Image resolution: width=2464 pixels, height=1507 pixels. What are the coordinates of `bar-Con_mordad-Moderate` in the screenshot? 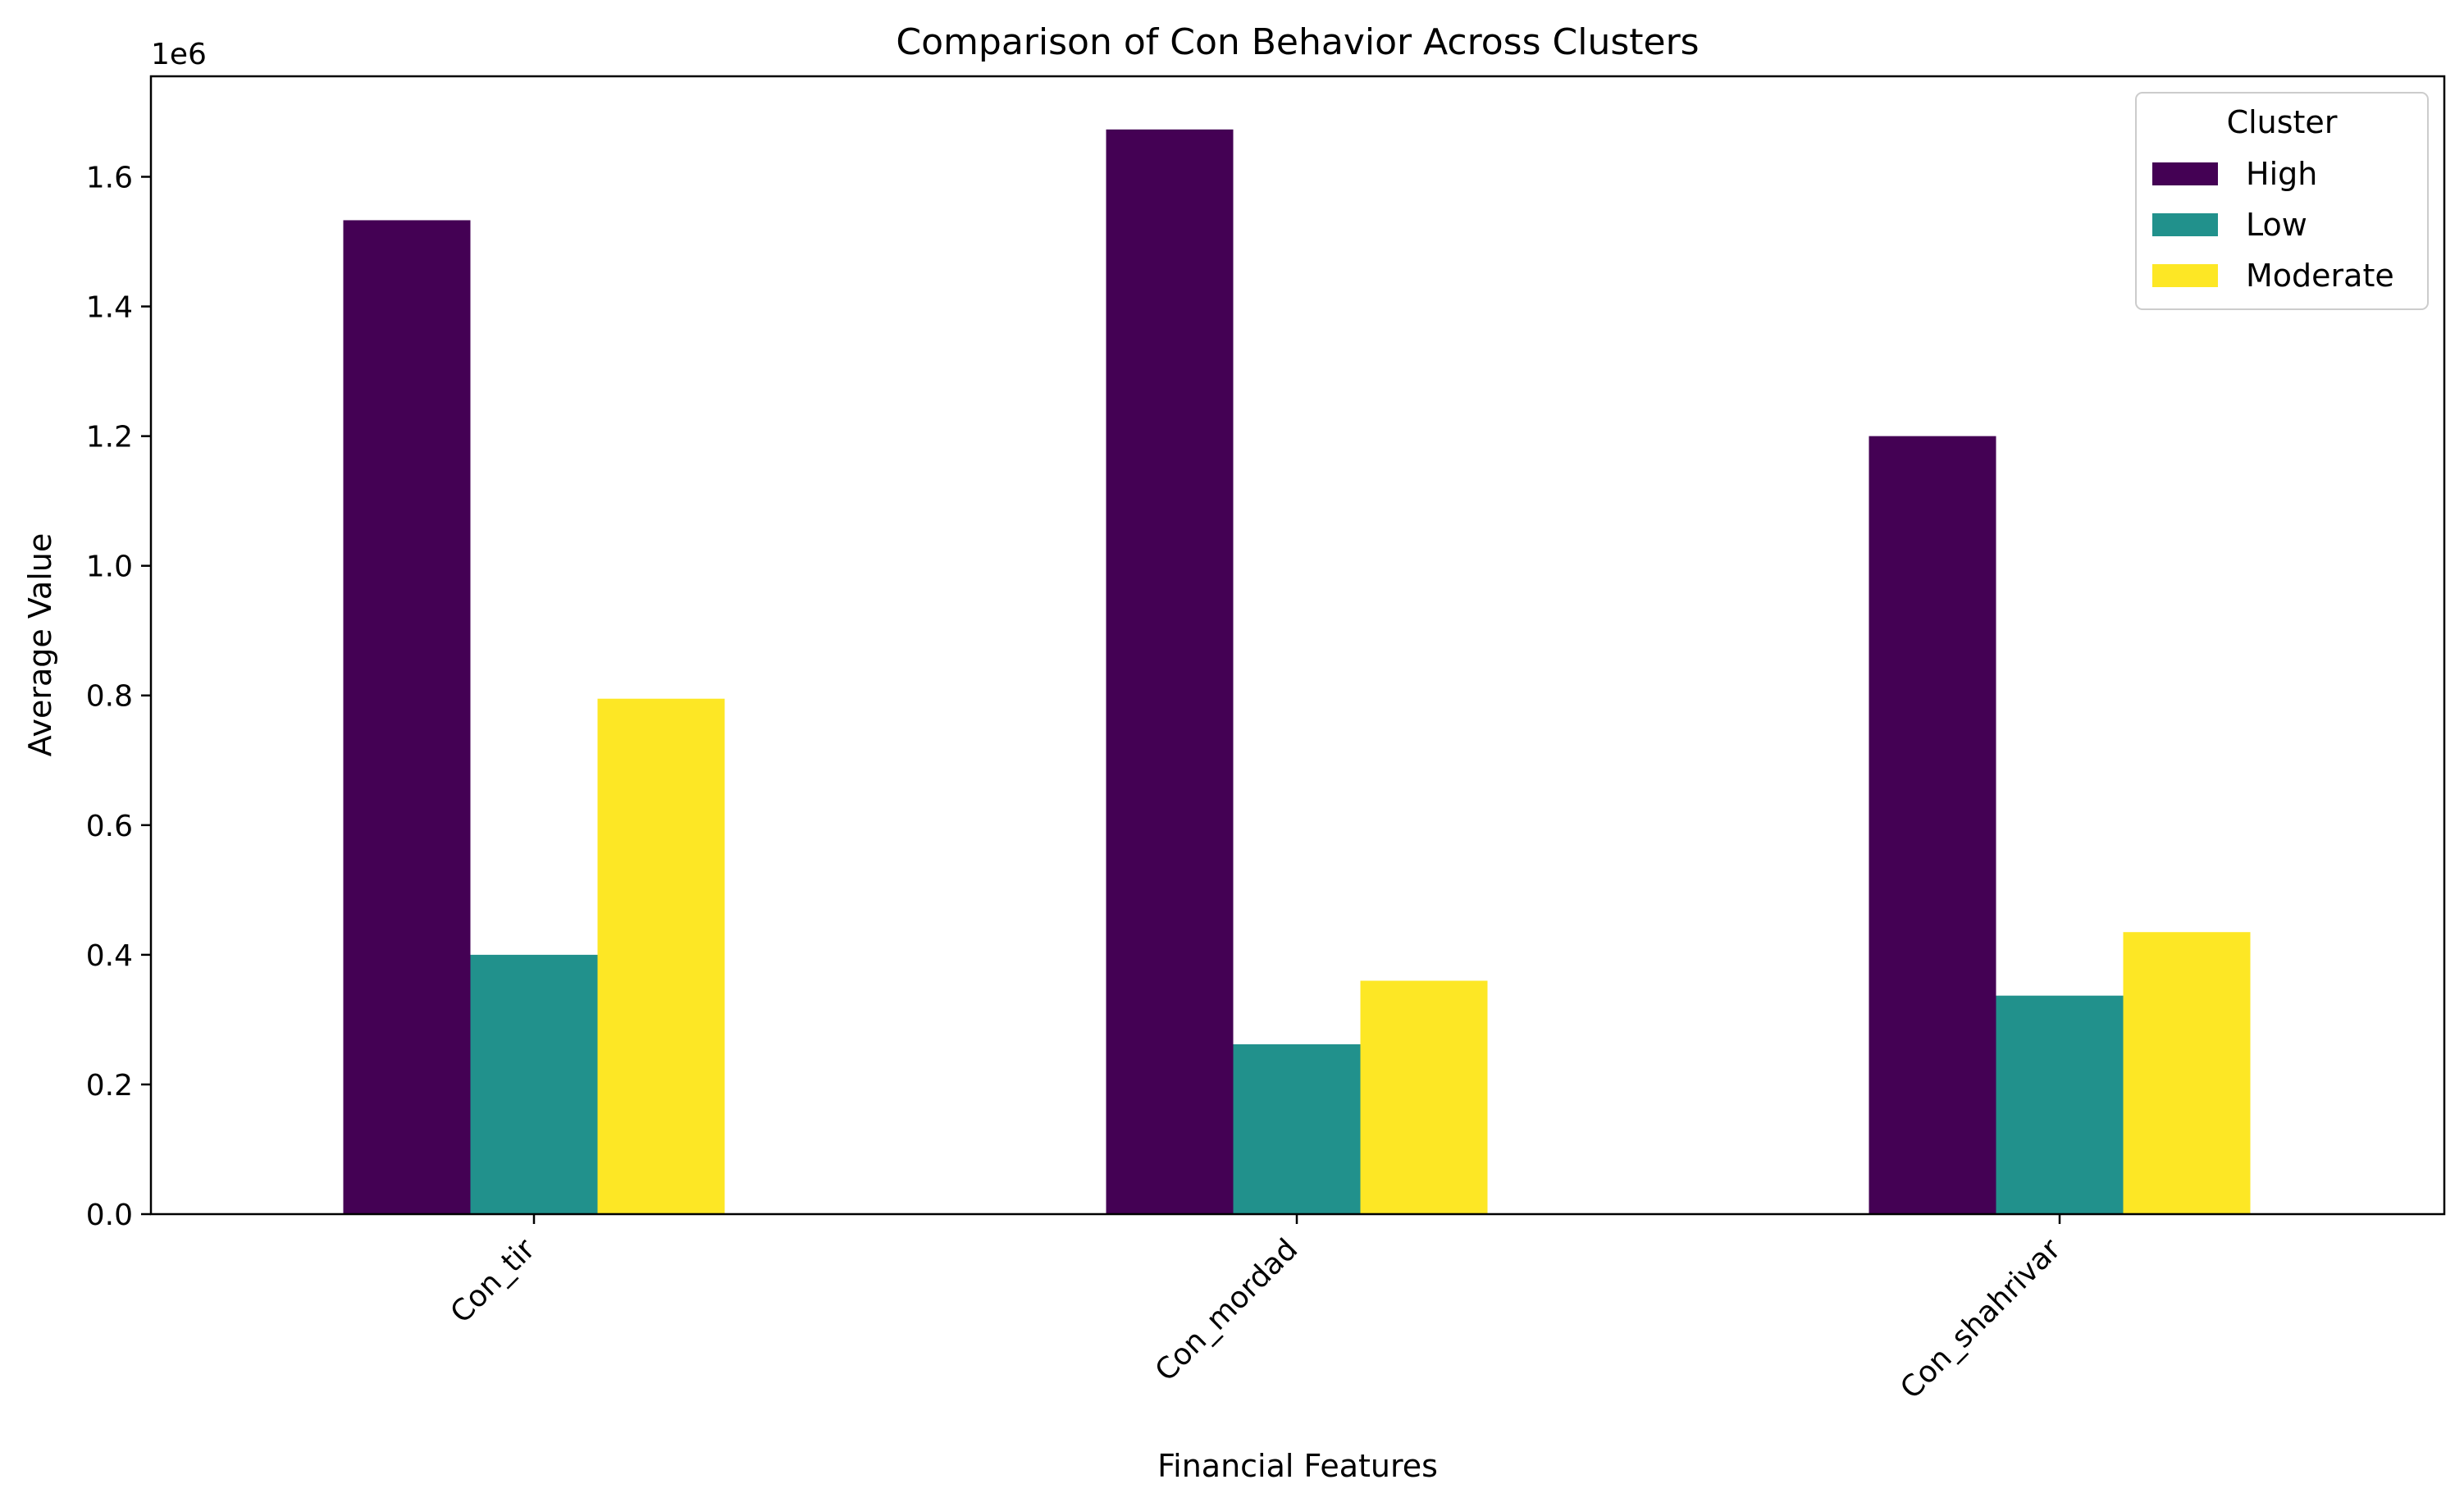 It's located at (1424, 1097).